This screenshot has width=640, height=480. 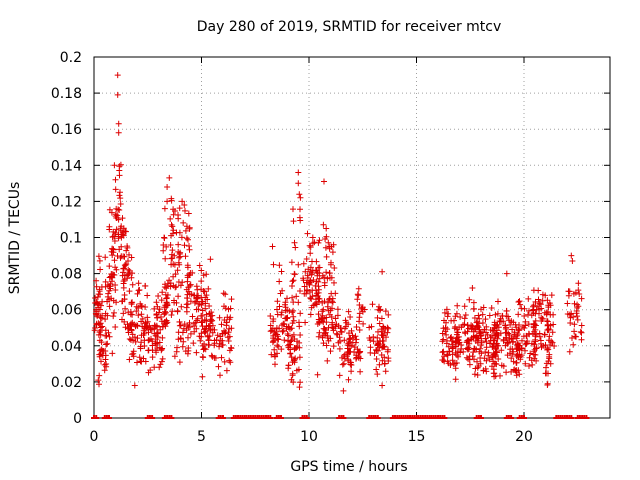 What do you see at coordinates (66, 275) in the screenshot?
I see `y-tick-label: 0.08` at bounding box center [66, 275].